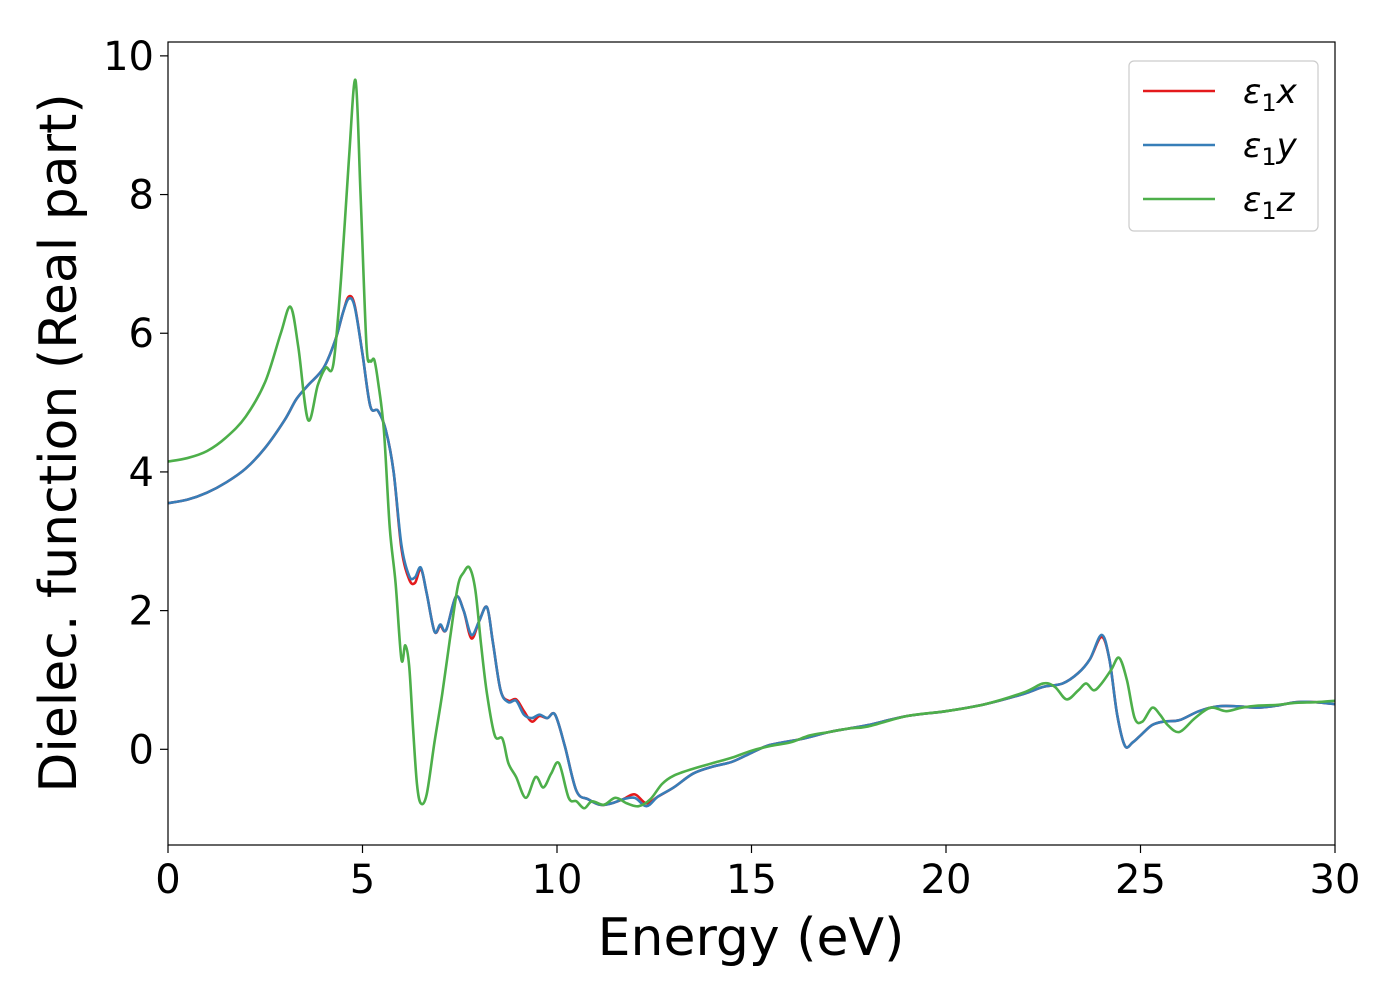  I want to click on x-tick-label: 5, so click(362, 880).